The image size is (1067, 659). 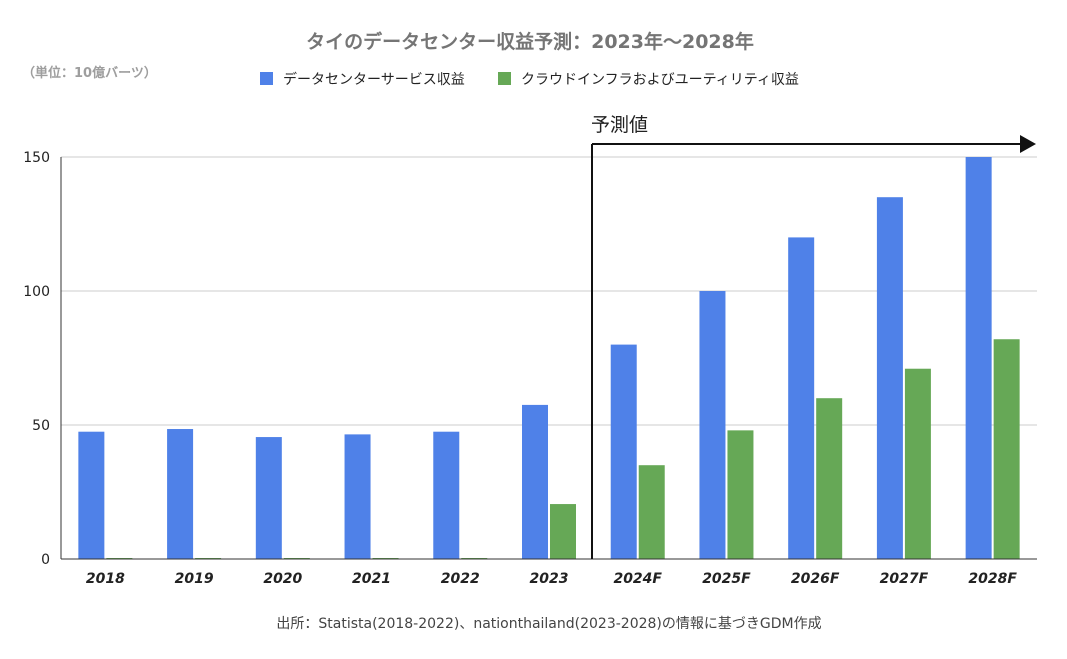 What do you see at coordinates (1006, 449) in the screenshot?
I see `bar-cloud-2028F` at bounding box center [1006, 449].